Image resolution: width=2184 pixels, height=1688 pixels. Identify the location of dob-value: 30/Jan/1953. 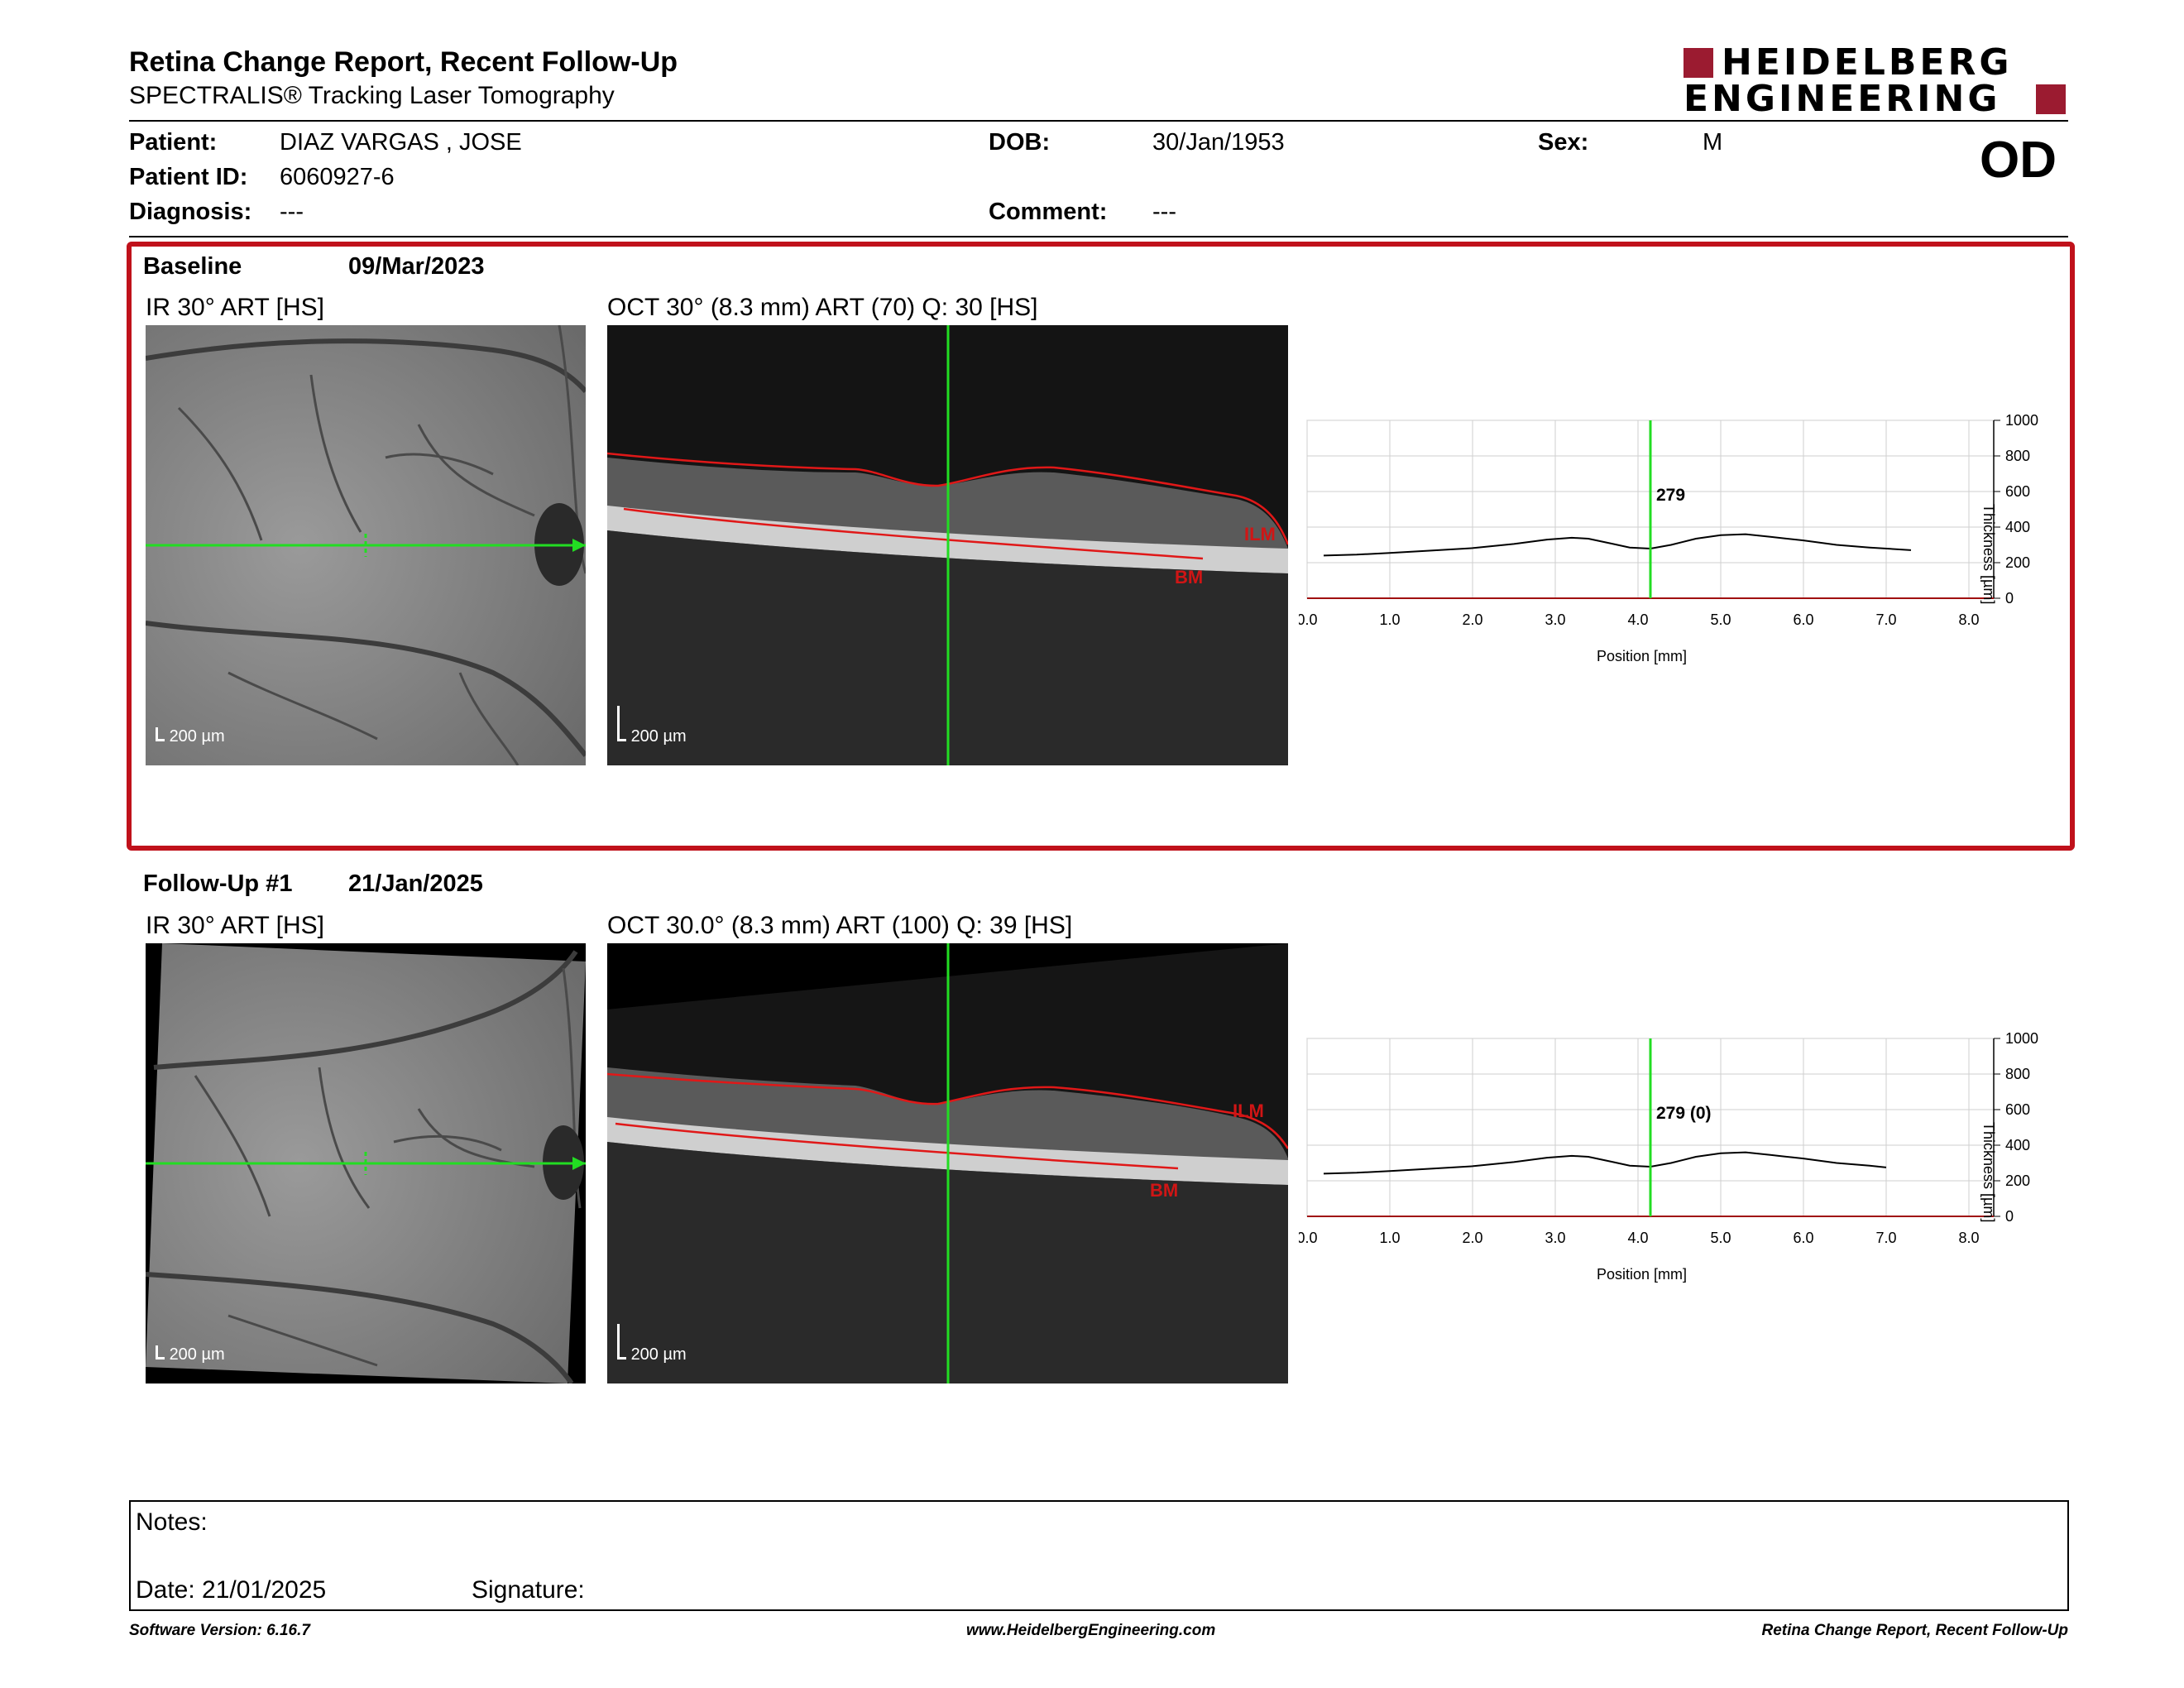
(1218, 142).